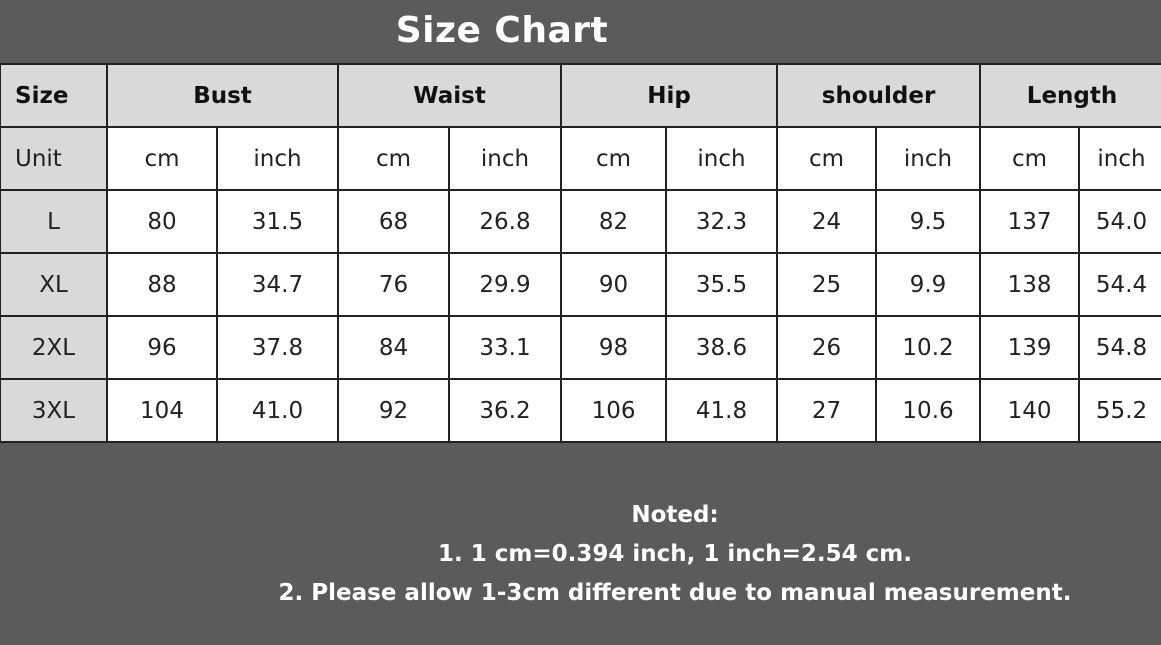 This screenshot has width=1161, height=645. Describe the element at coordinates (277, 347) in the screenshot. I see `value-cell: 37.8` at that location.